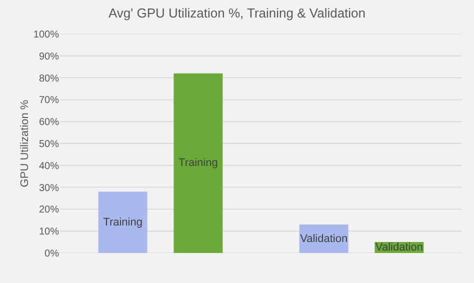  Describe the element at coordinates (49, 188) in the screenshot. I see `y-tick-label: 30%` at that location.